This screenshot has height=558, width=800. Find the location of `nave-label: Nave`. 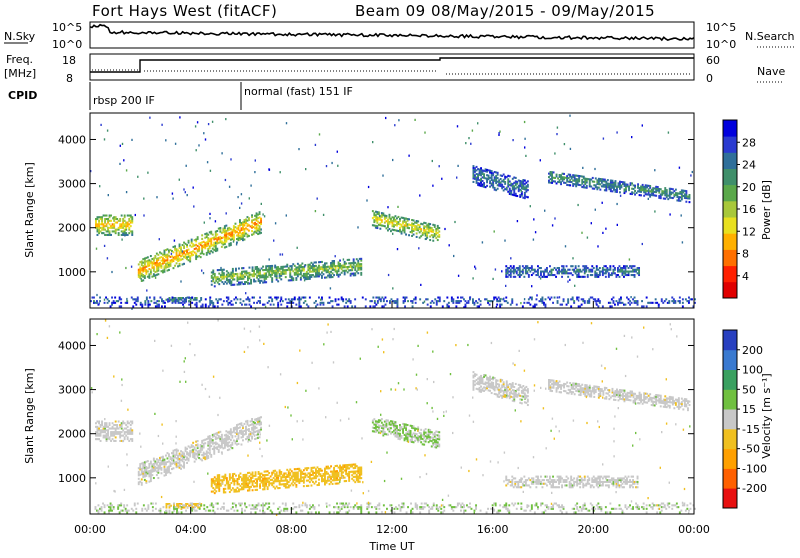

nave-label: Nave is located at coordinates (771, 71).